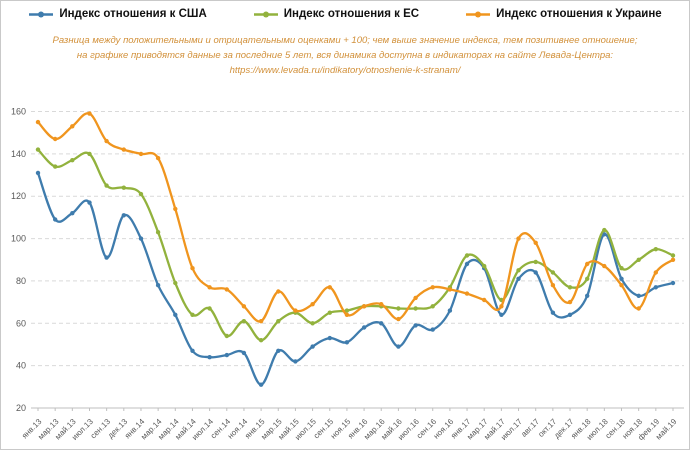  What do you see at coordinates (21, 323) in the screenshot?
I see `y-tick-label: 60` at bounding box center [21, 323].